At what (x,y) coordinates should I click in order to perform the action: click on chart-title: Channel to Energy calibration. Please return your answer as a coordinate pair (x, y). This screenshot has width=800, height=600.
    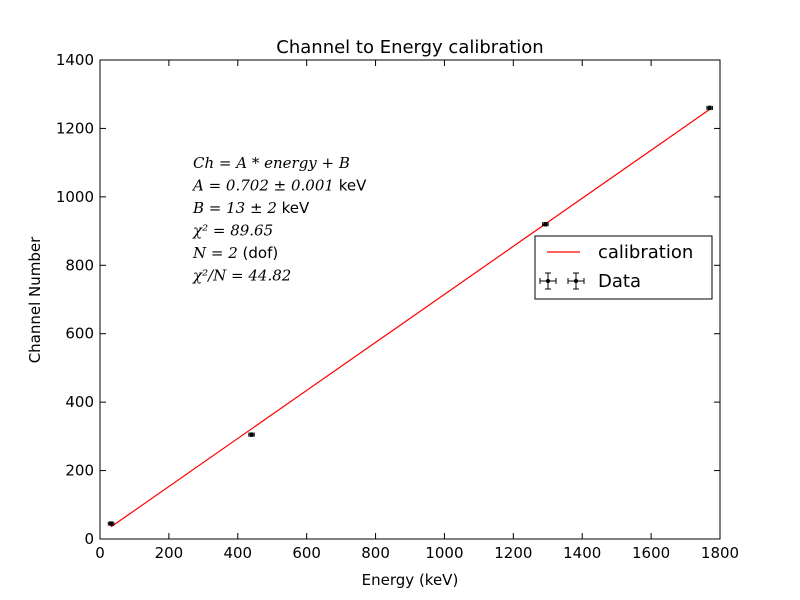
    Looking at the image, I should click on (409, 47).